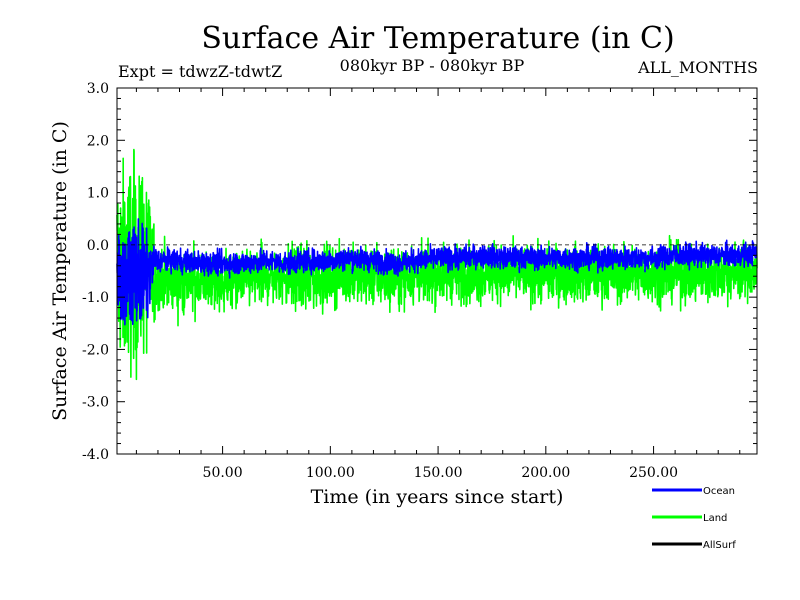  What do you see at coordinates (223, 473) in the screenshot?
I see `x-tick-label: 50.00` at bounding box center [223, 473].